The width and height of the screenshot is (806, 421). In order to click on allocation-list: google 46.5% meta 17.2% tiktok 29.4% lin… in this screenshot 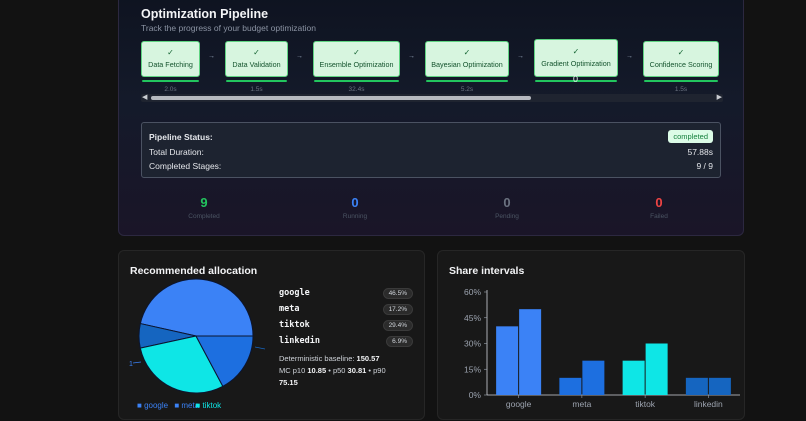, I will do `click(346, 317)`.